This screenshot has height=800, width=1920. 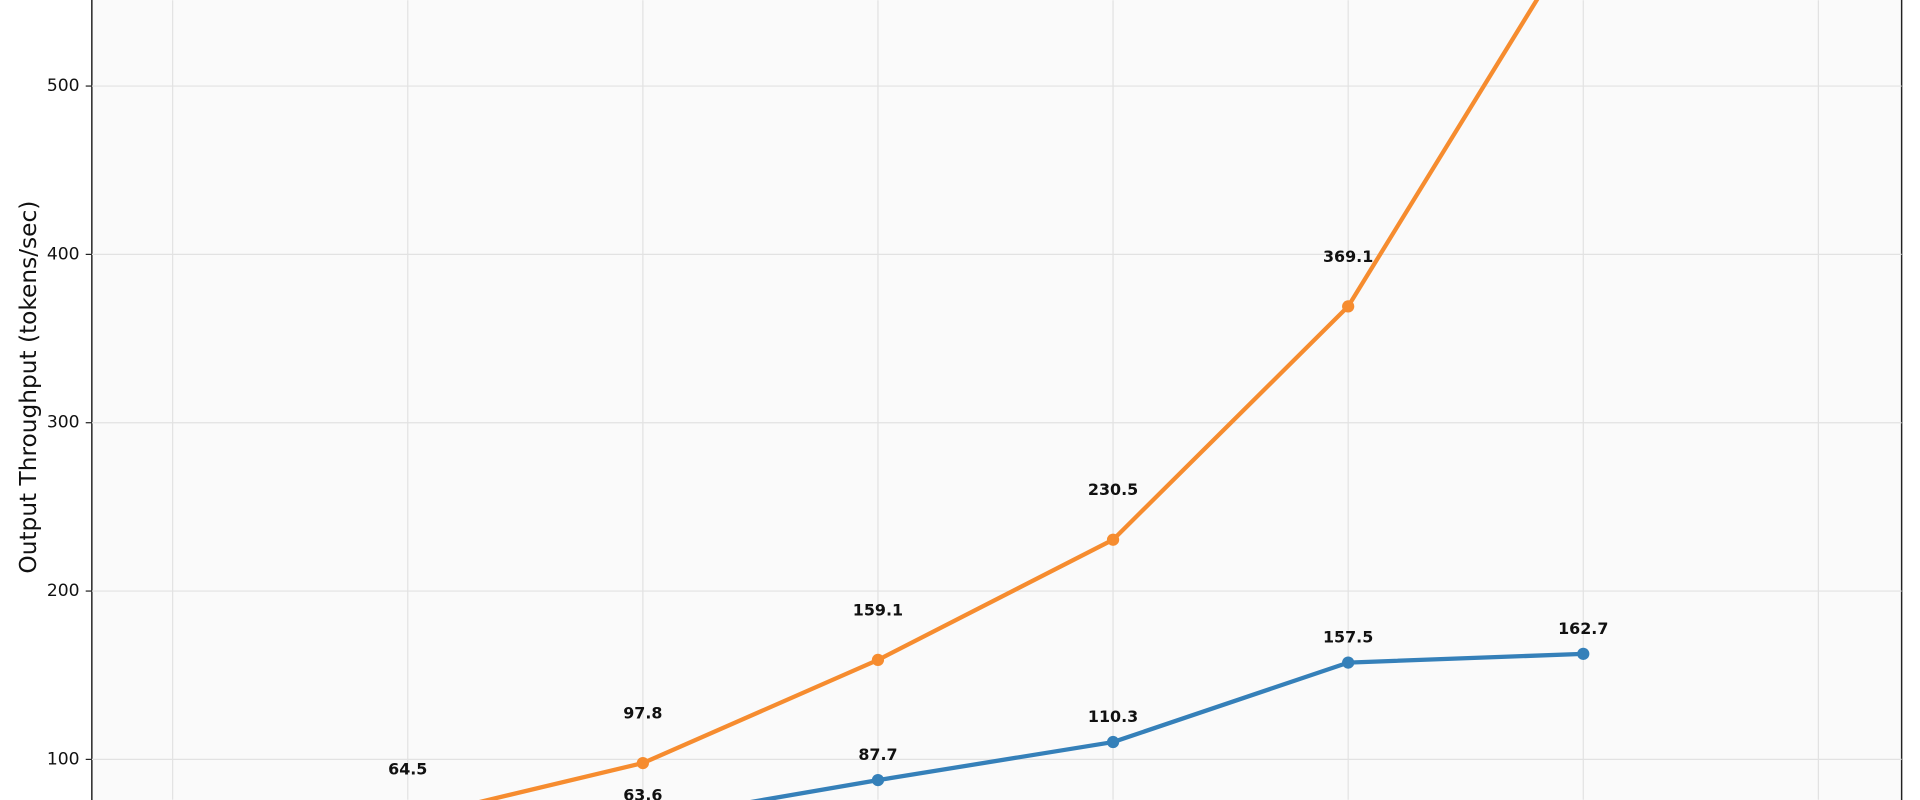 I want to click on y-tick-label: 100, so click(x=63, y=759).